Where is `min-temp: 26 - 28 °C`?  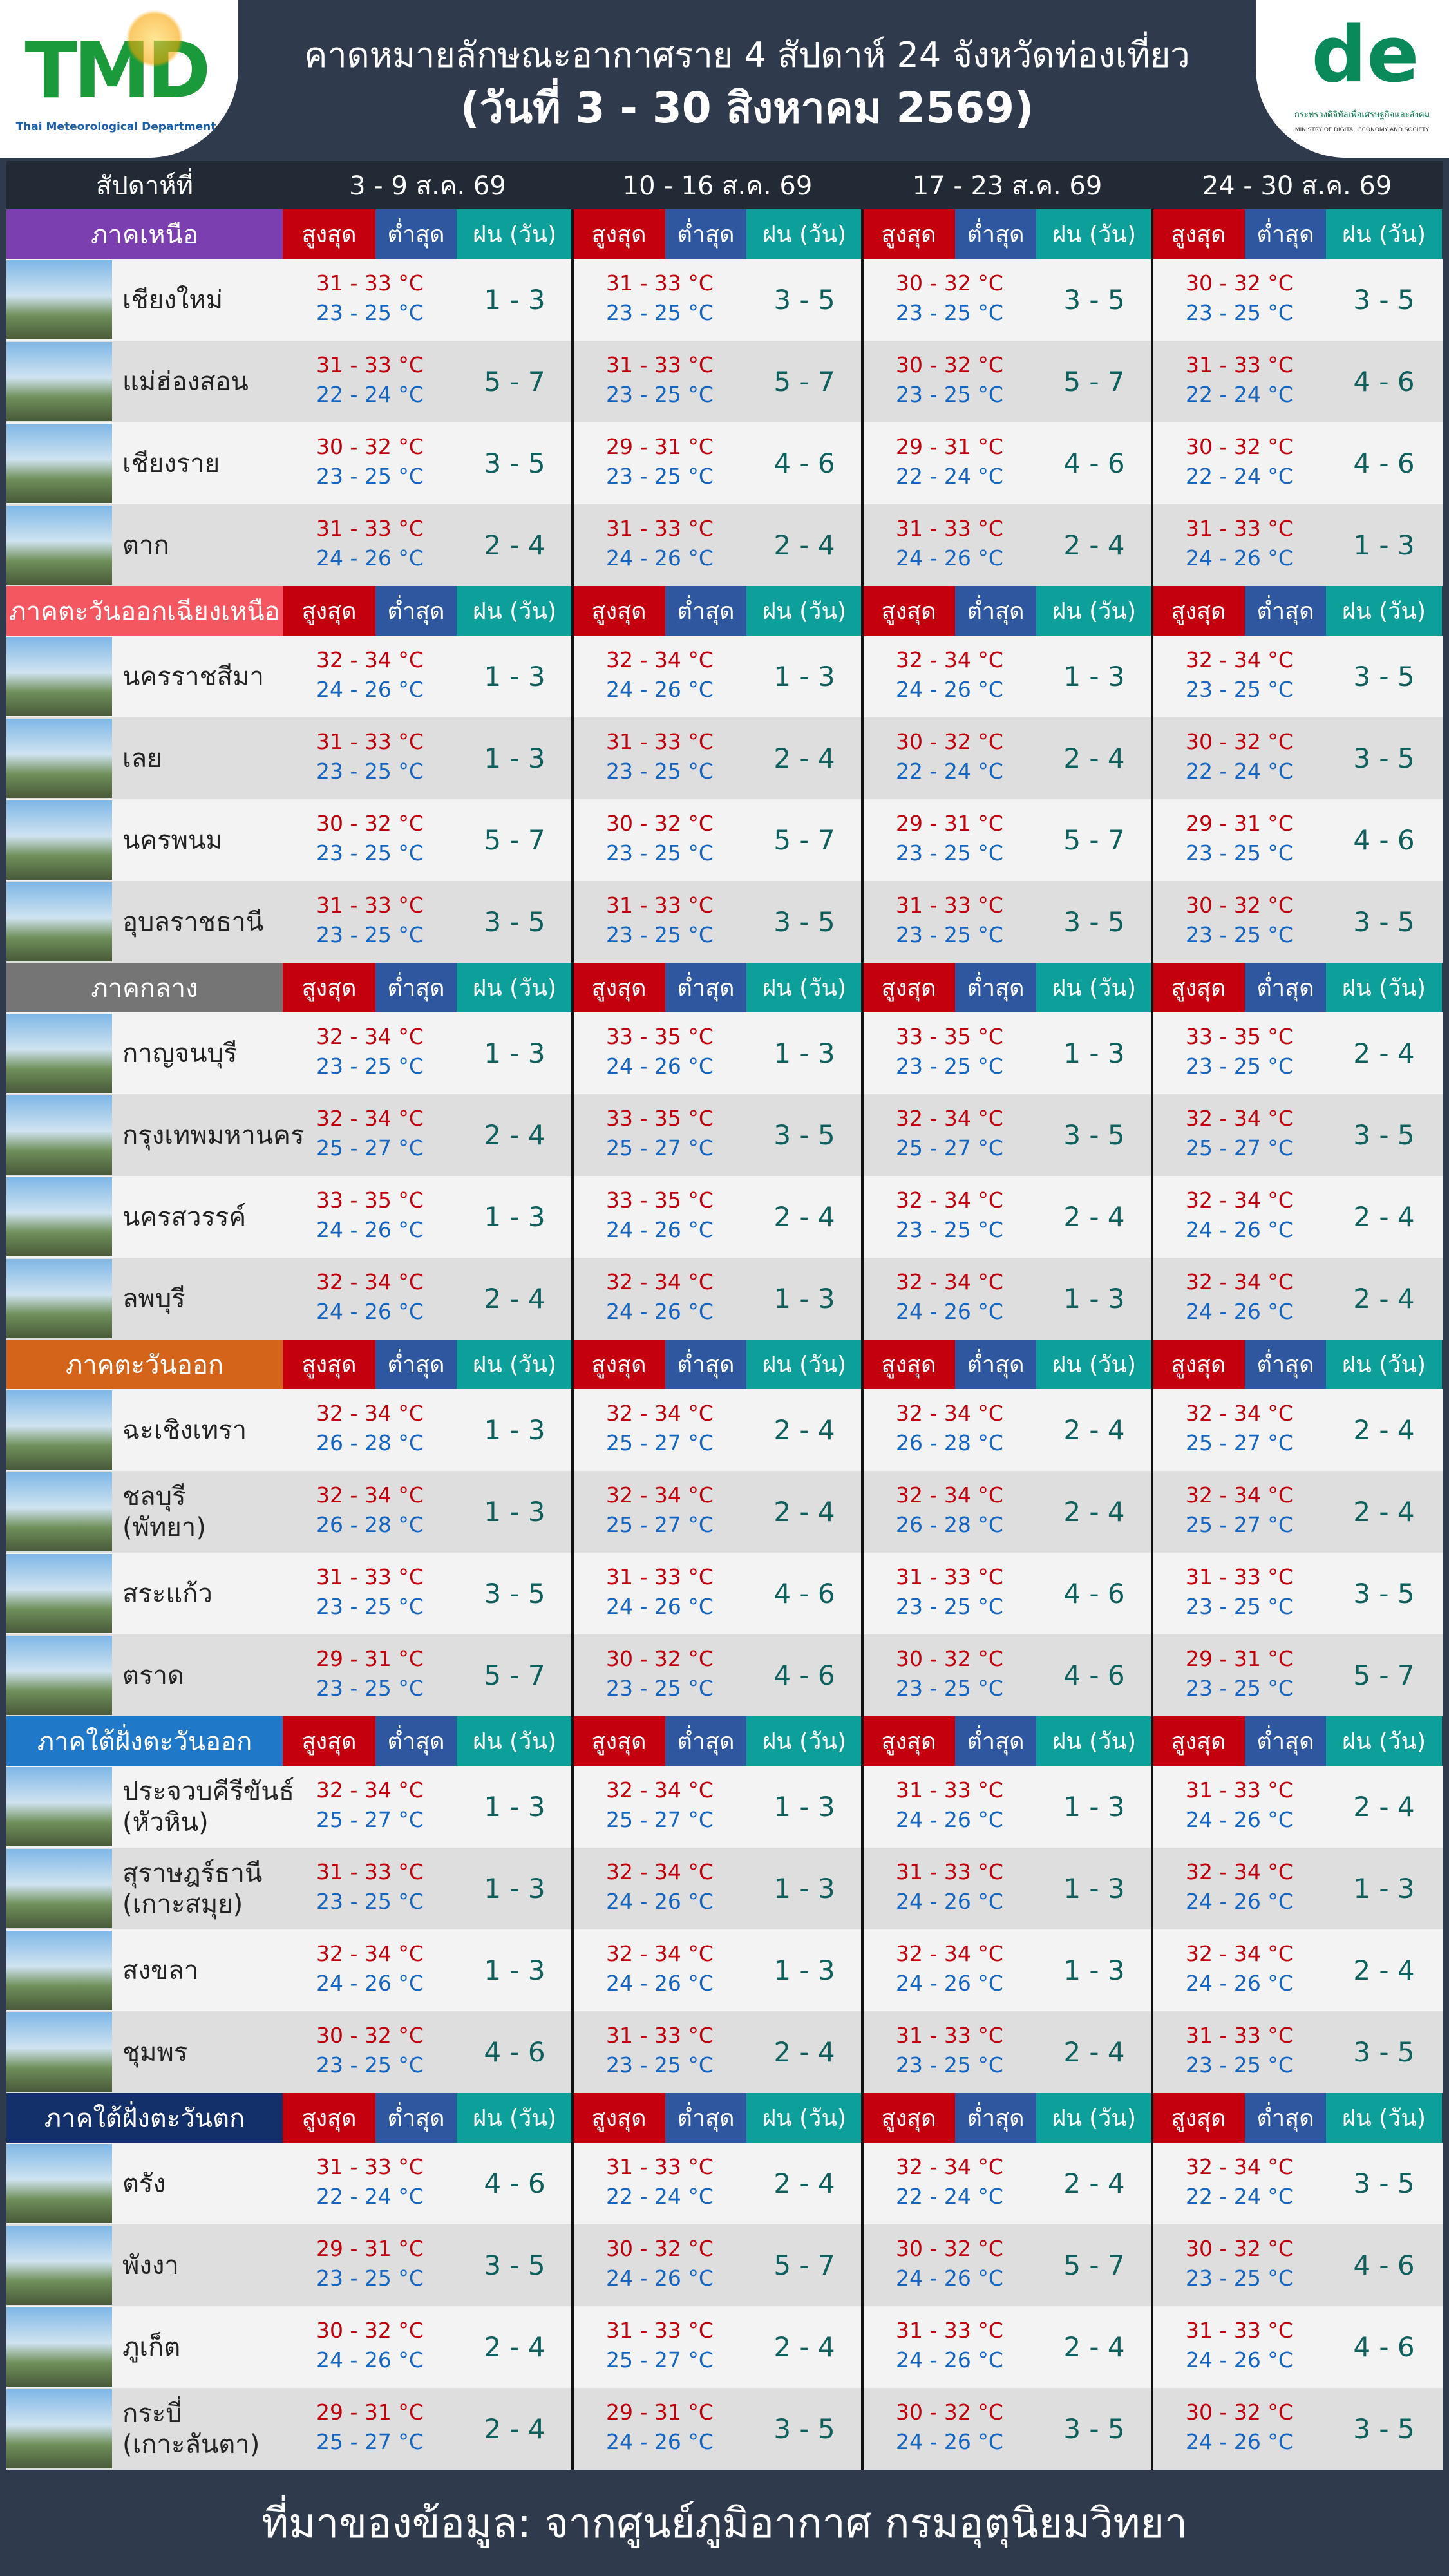
min-temp: 26 - 28 °C is located at coordinates (949, 1525).